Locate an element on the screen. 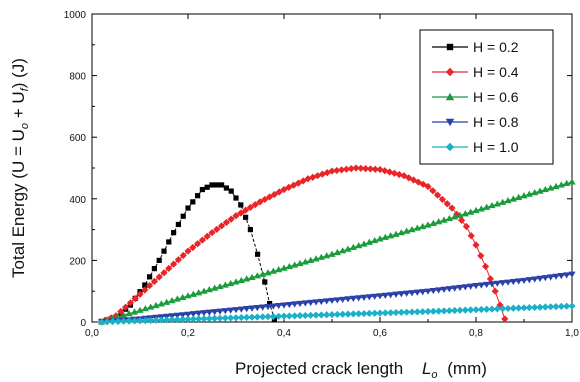 The image size is (580, 382). y-tick-label: 200 is located at coordinates (77, 261).